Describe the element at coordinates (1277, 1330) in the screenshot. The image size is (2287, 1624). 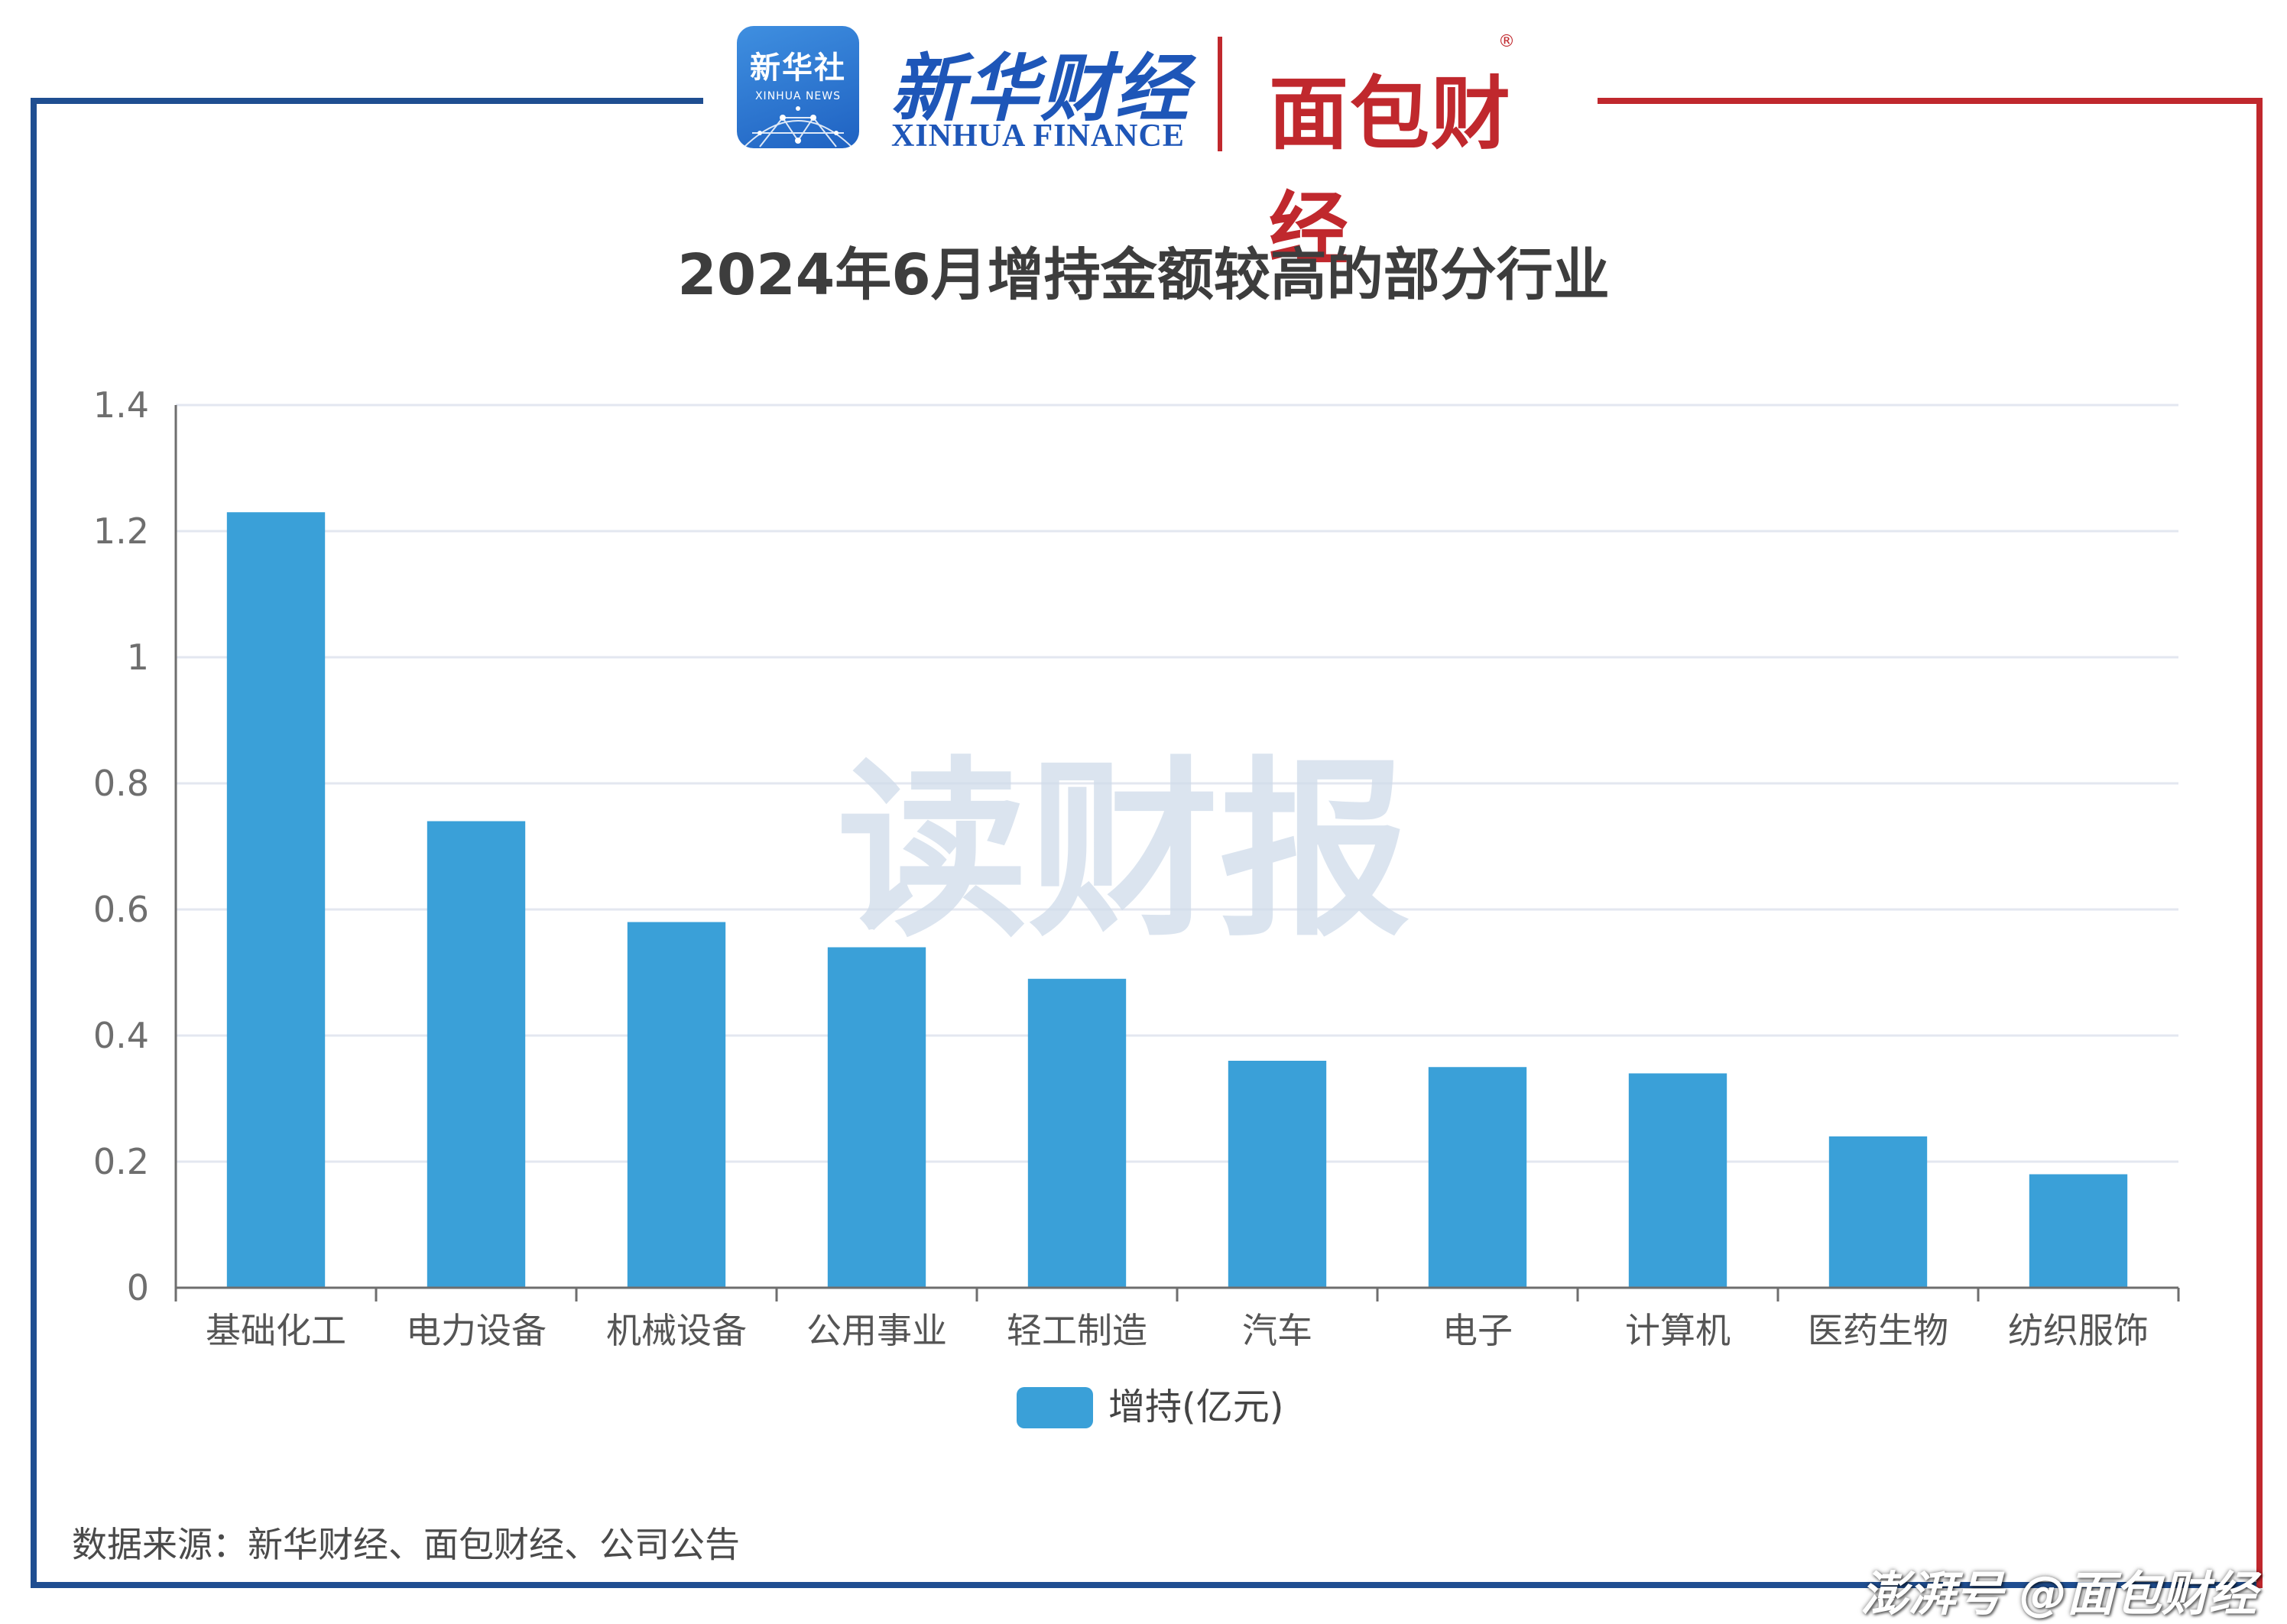
I see `x-category-label: 汽车` at that location.